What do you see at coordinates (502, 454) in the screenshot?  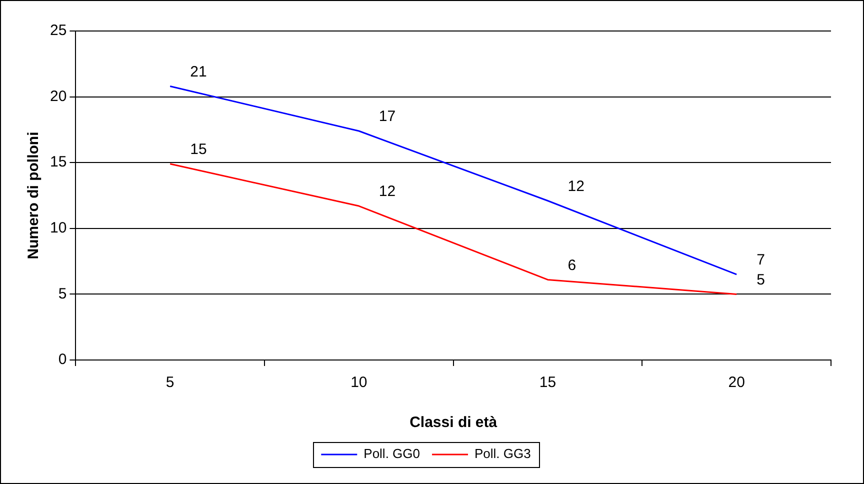 I see `legend-label: Poll. GG3` at bounding box center [502, 454].